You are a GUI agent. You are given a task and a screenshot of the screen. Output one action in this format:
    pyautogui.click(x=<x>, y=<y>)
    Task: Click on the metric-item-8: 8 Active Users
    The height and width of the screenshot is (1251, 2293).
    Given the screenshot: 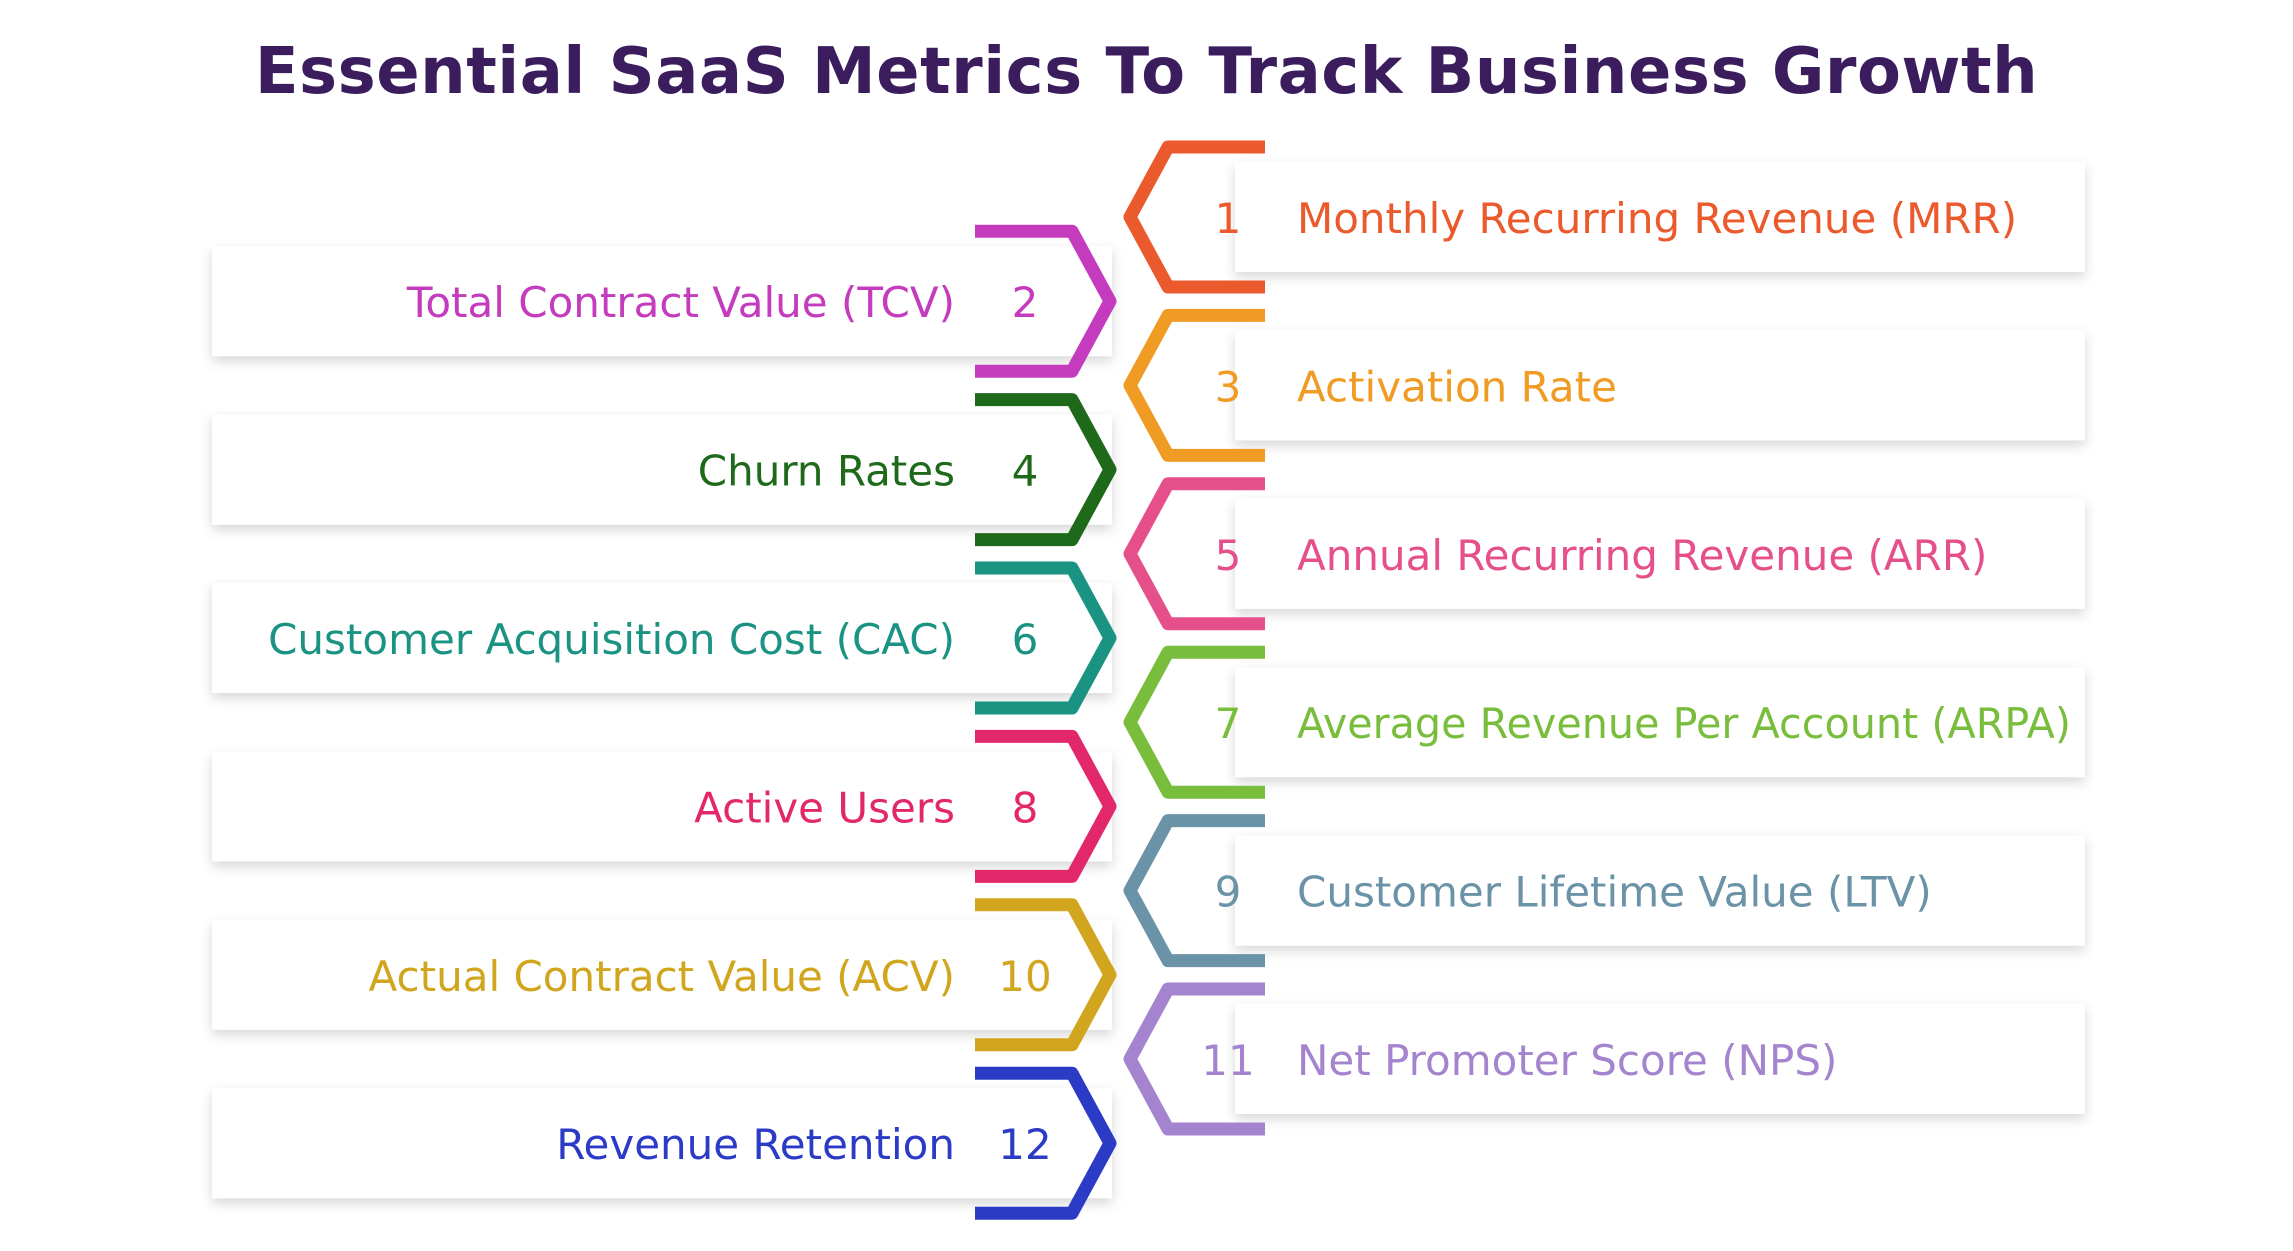 What is the action you would take?
    pyautogui.click(x=664, y=806)
    